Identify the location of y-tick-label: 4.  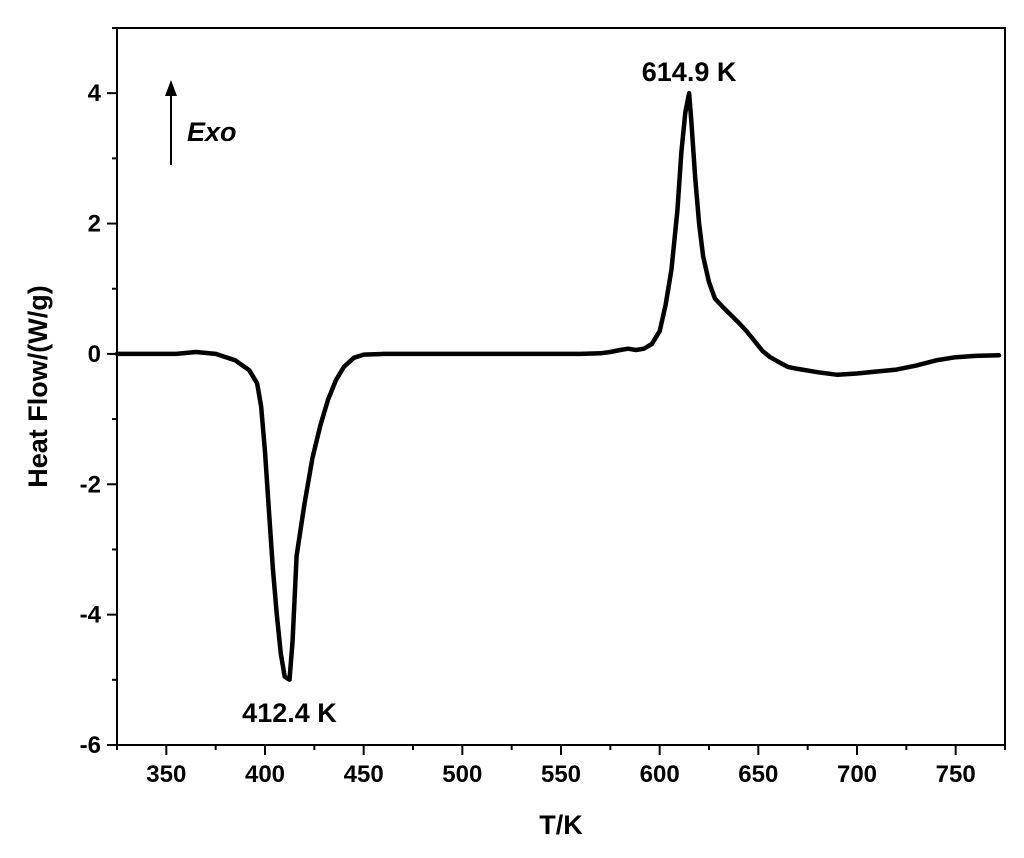
(95, 93).